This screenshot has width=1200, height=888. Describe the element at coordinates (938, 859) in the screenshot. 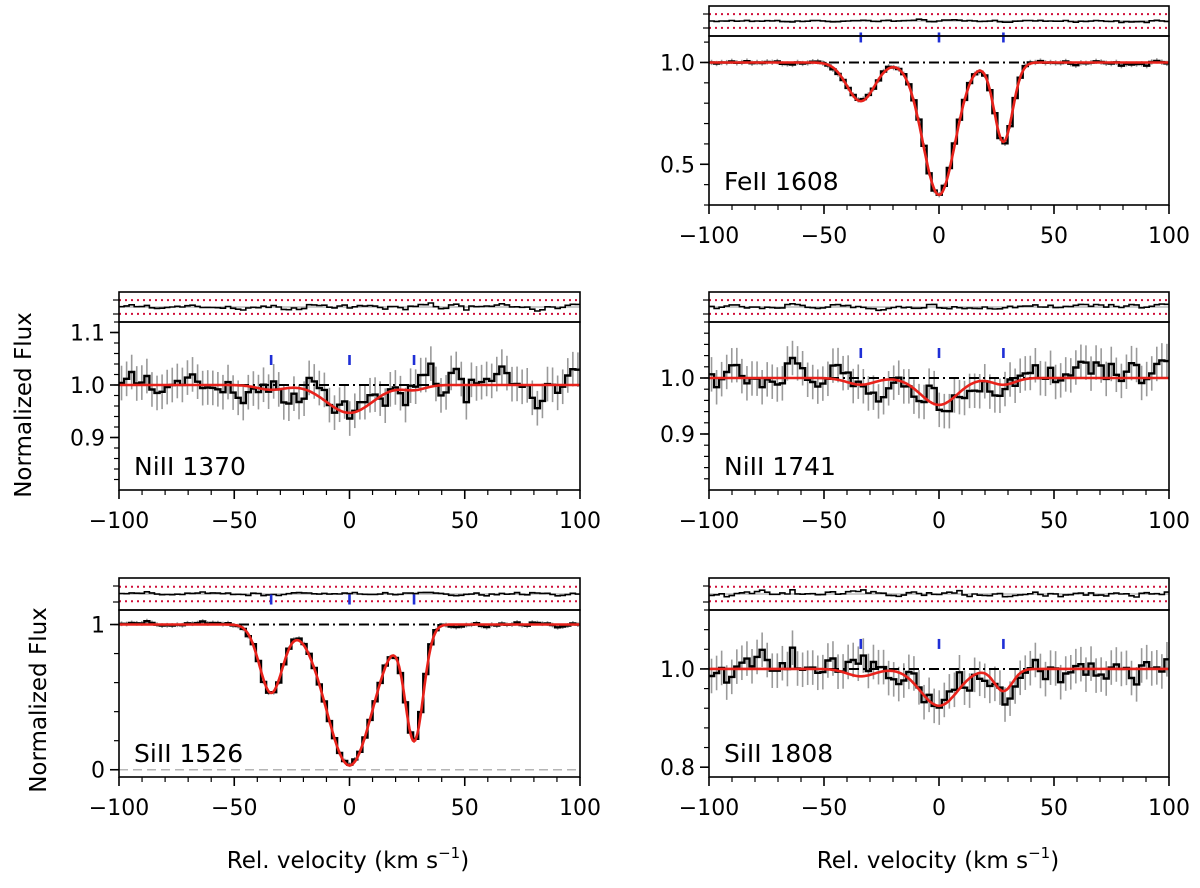

I see `xlabel-right: Rel. velocity (km s−1)` at that location.